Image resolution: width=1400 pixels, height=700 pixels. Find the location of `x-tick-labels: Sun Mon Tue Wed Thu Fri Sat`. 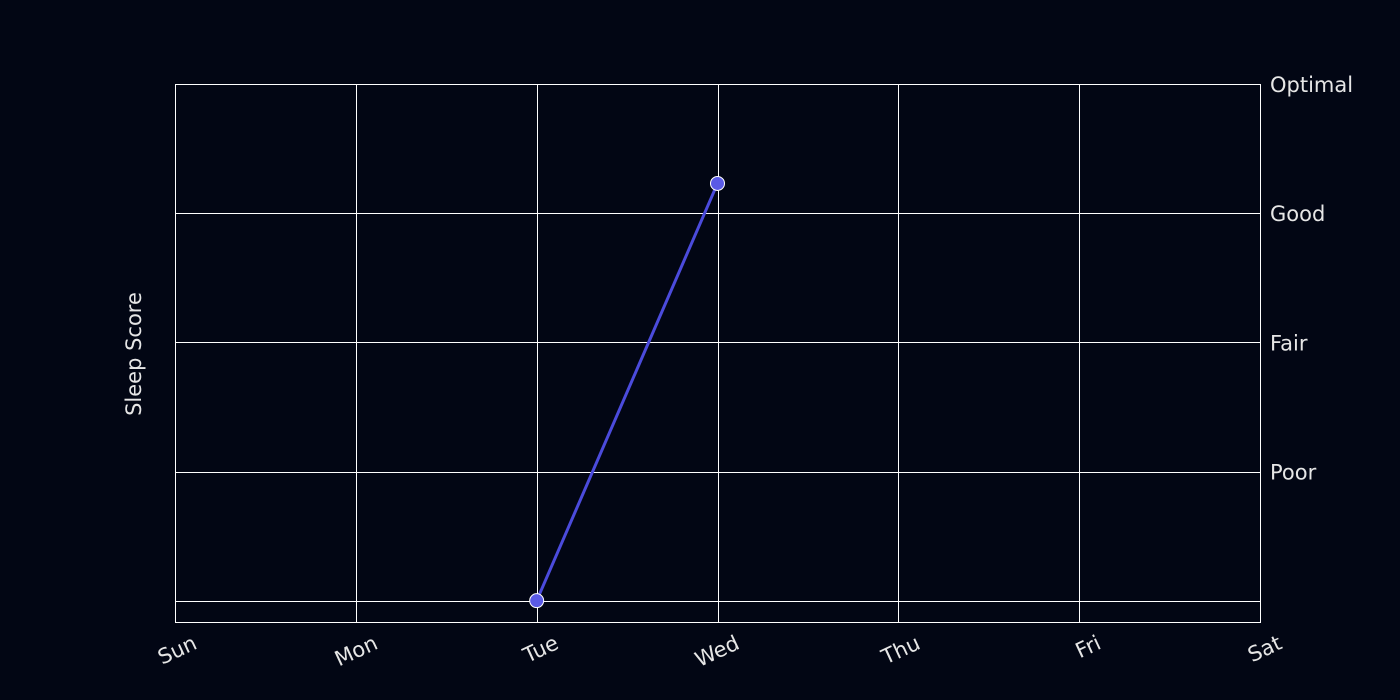

x-tick-labels: Sun Mon Tue Wed Thu Fri Sat is located at coordinates (719, 651).